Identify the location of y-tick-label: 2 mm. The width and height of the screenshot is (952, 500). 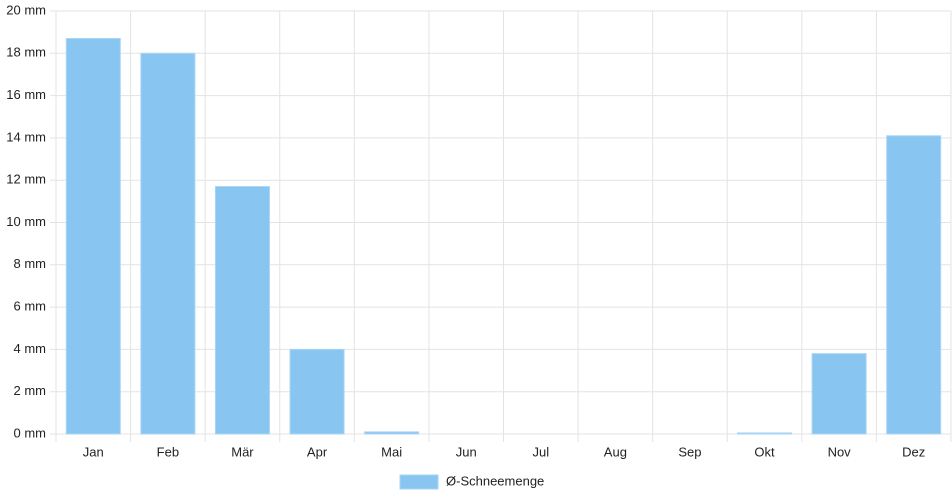
(30, 390).